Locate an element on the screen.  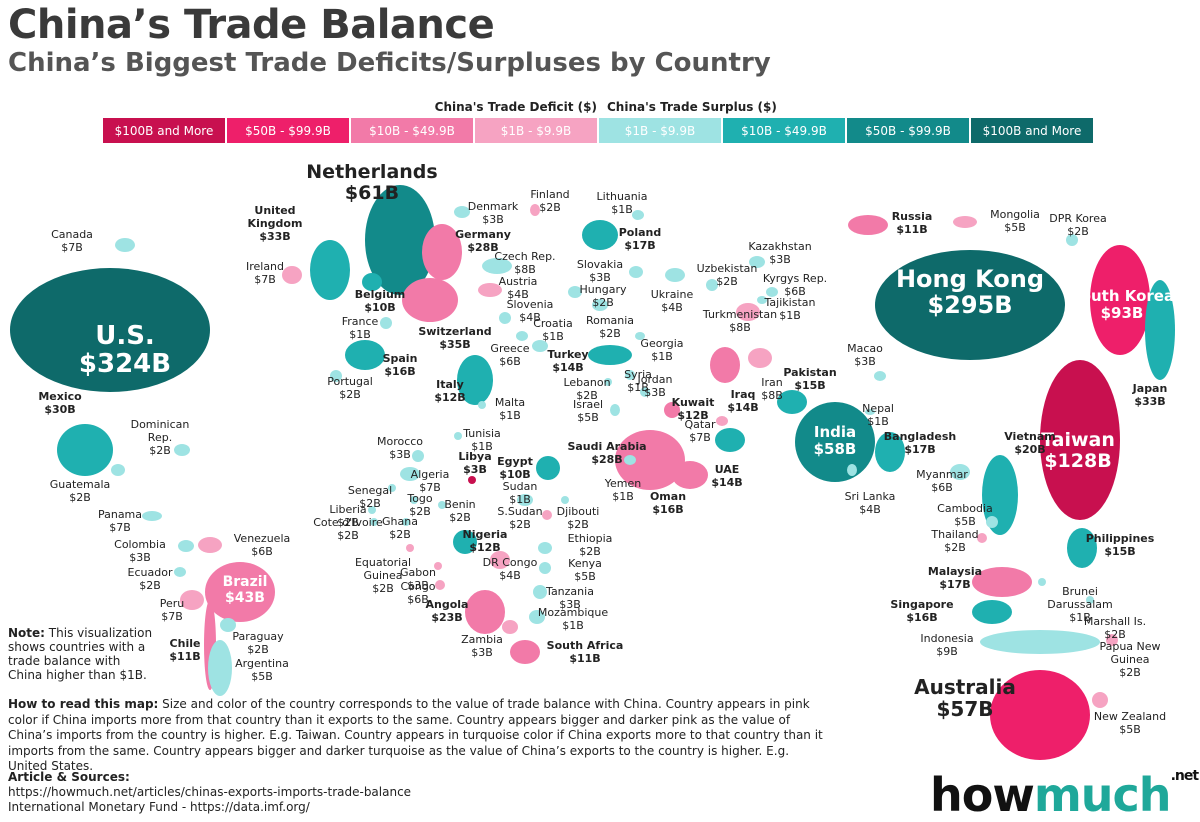
country-label: Slovakia $3B is located at coordinates (600, 271).